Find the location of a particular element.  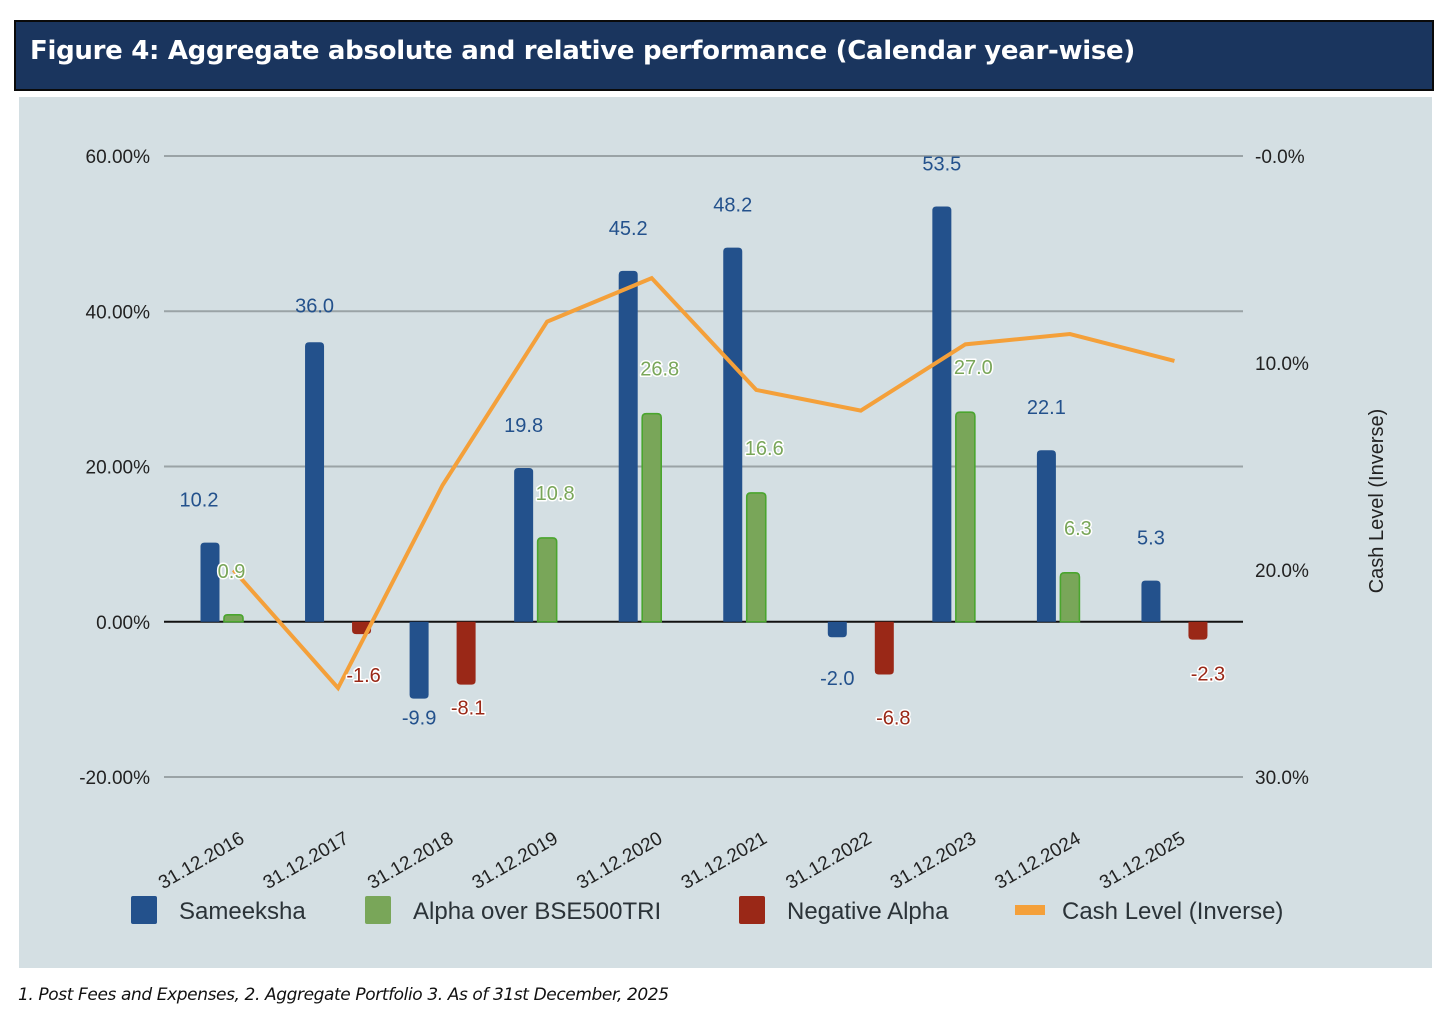

right-tick-label: 10.0% is located at coordinates (1282, 364).